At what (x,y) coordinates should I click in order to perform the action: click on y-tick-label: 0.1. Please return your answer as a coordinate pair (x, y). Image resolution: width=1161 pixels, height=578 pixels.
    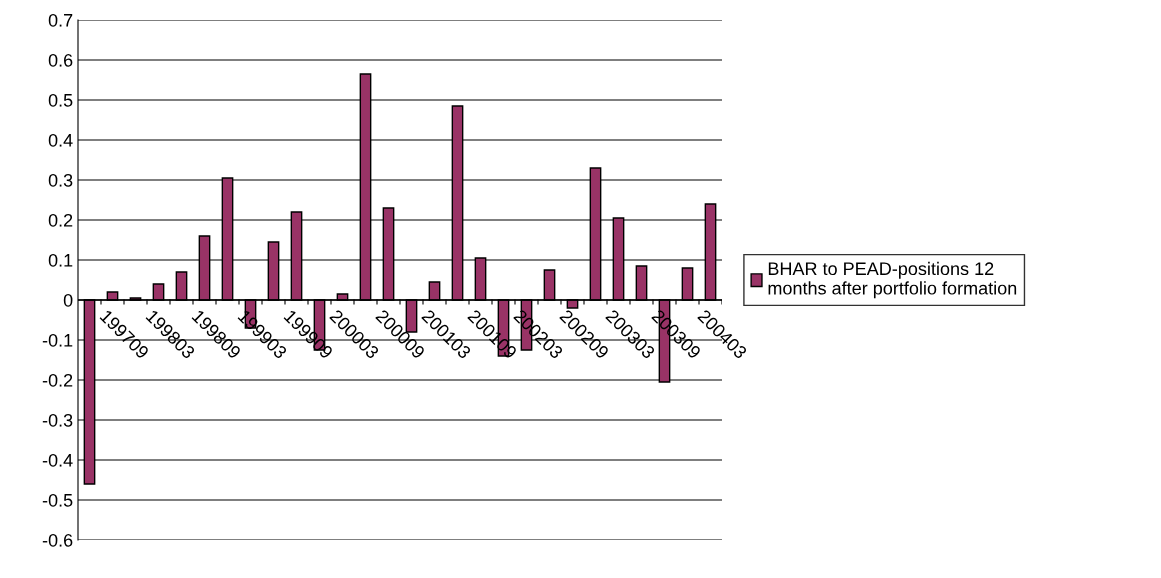
    Looking at the image, I should click on (60, 260).